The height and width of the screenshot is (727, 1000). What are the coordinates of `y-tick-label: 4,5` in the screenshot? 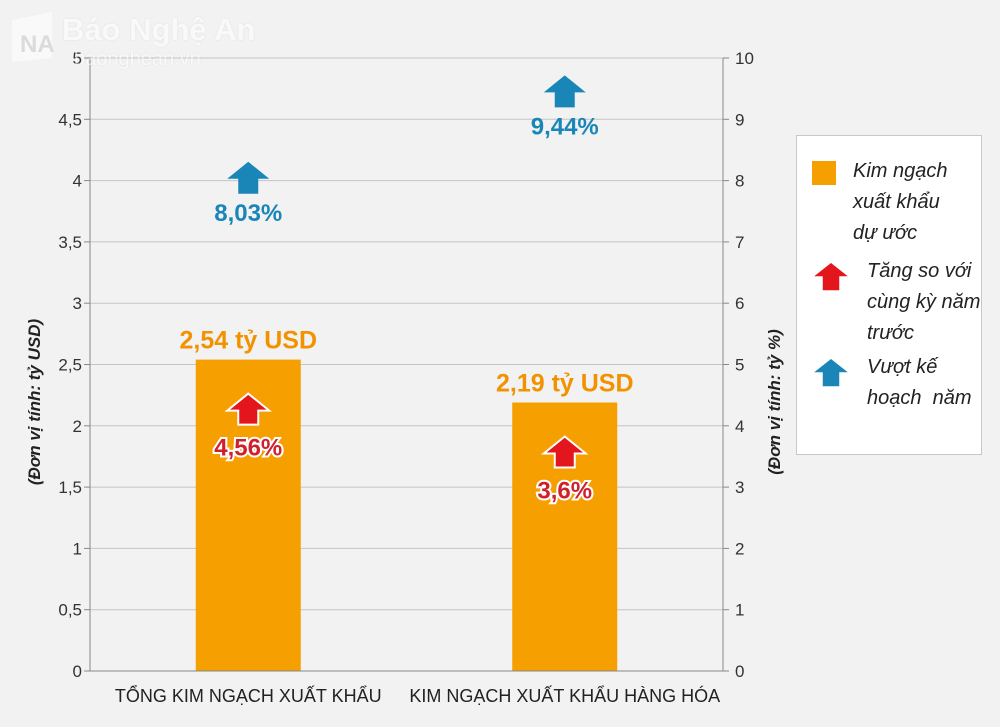 It's located at (70, 119).